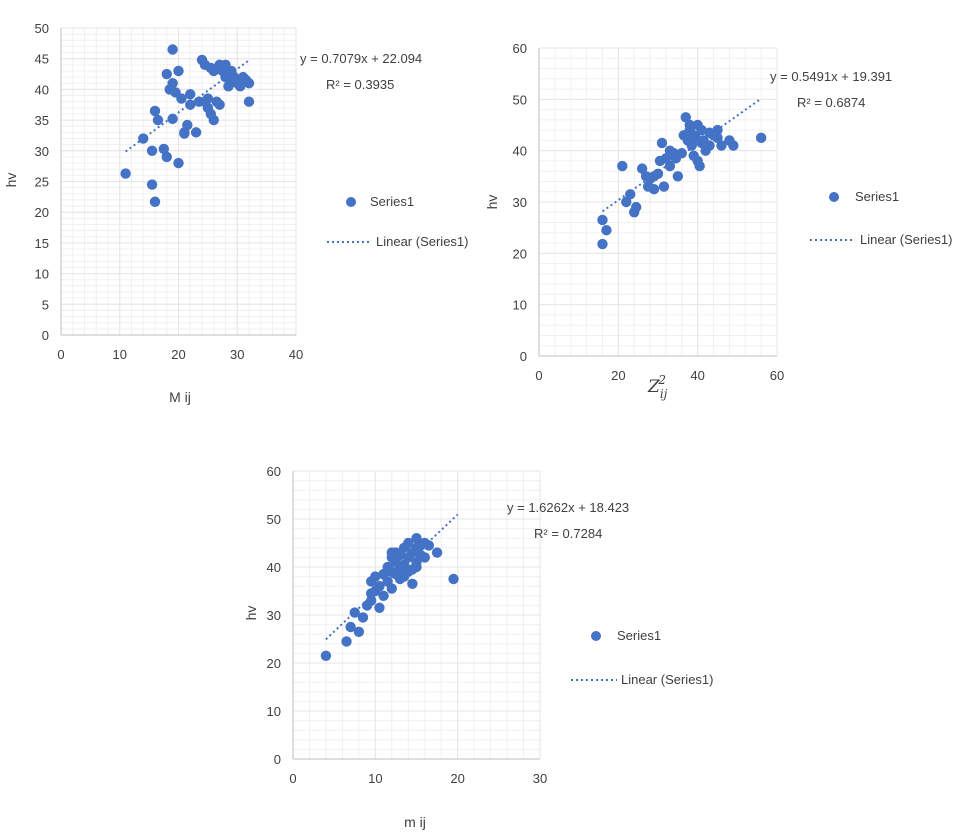 Image resolution: width=954 pixels, height=836 pixels. I want to click on chart-2-x-axis-title-sup: 2, so click(661, 380).